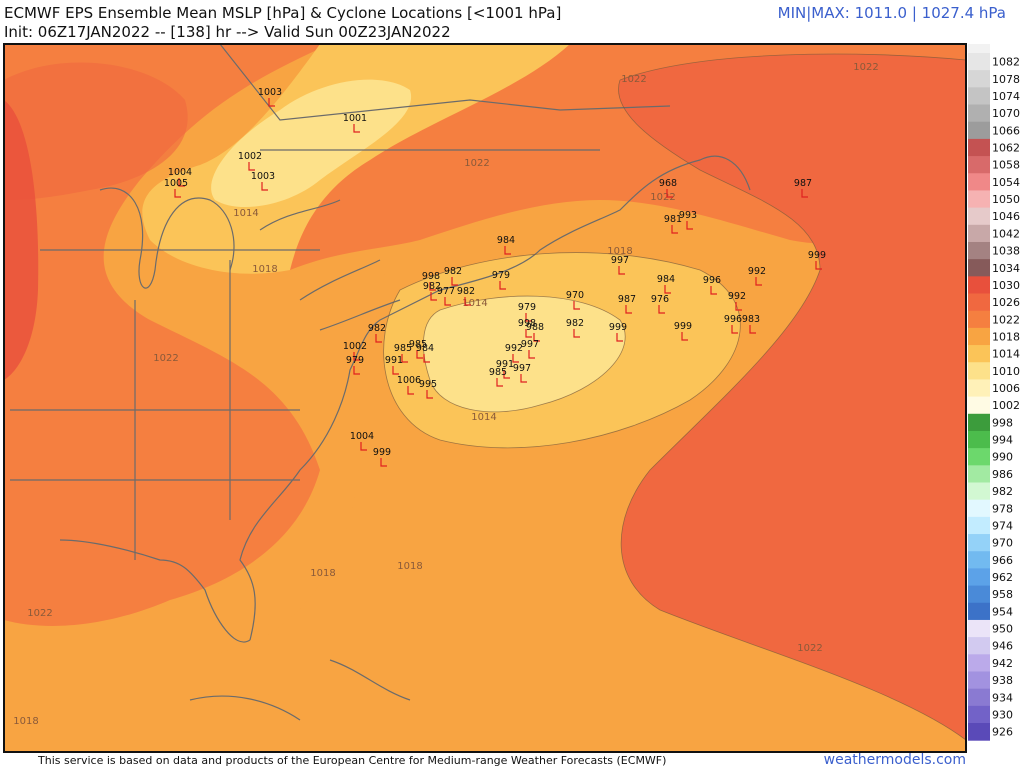 The height and width of the screenshot is (768, 1024). What do you see at coordinates (1006, 165) in the screenshot?
I see `colorbar-label: 1058` at bounding box center [1006, 165].